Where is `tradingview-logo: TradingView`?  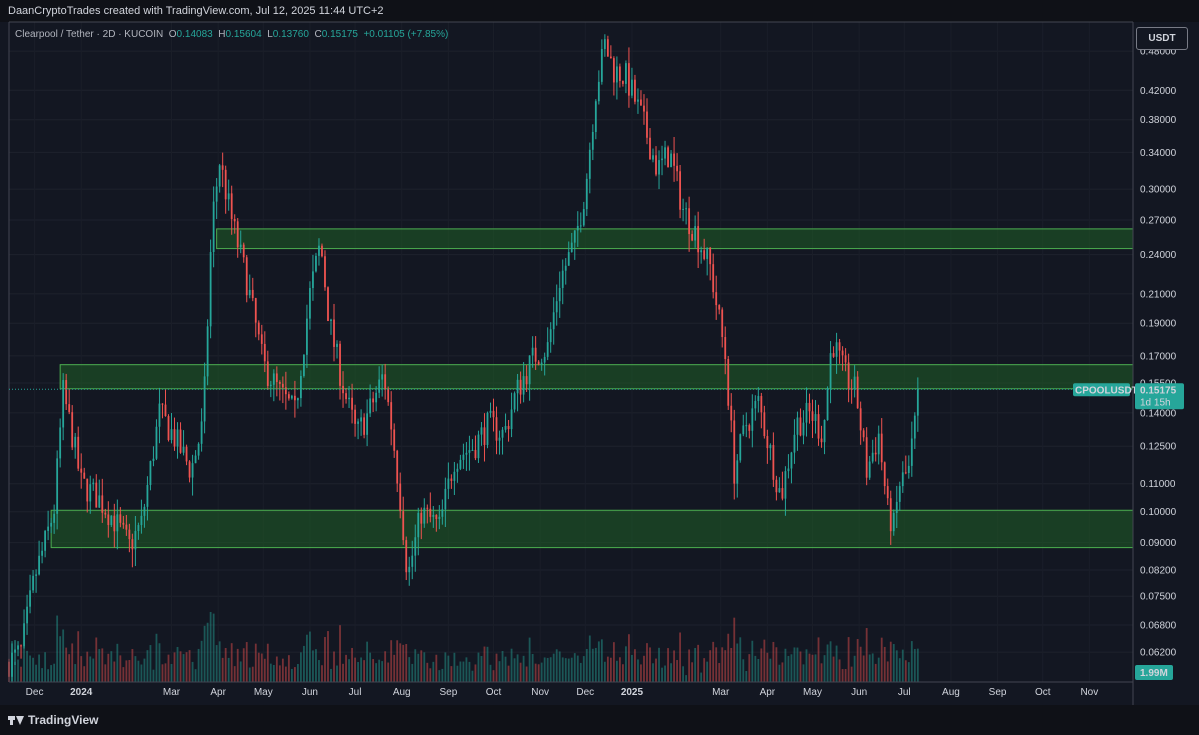 tradingview-logo: TradingView is located at coordinates (53, 720).